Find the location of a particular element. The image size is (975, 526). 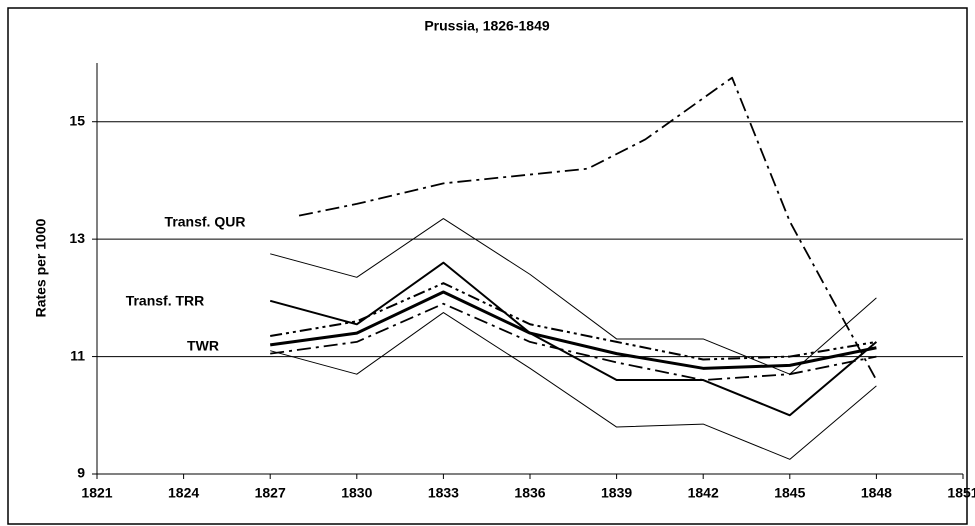

x-tick-label: 1827 is located at coordinates (270, 493).